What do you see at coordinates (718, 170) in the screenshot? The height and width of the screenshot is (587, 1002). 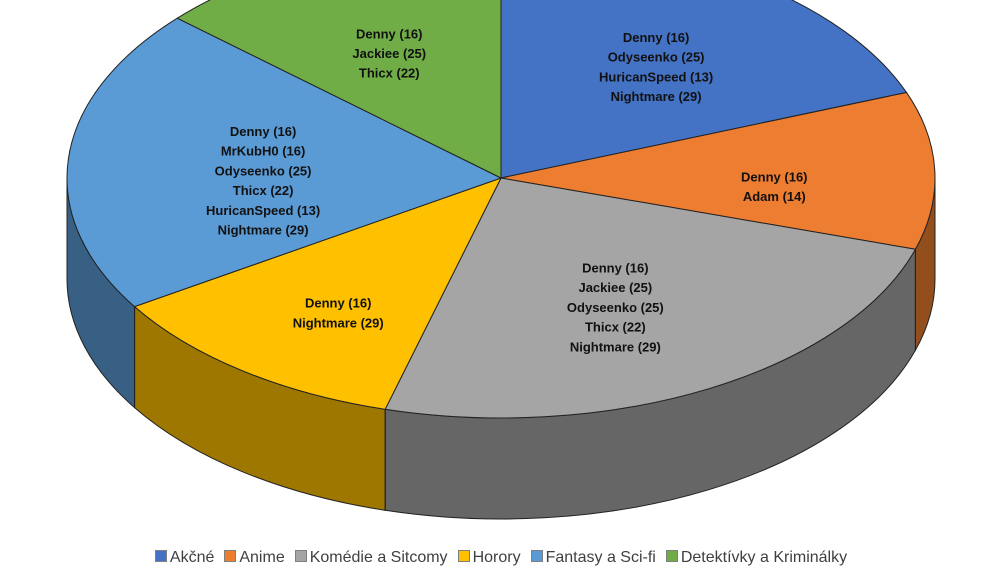 I see `pie-slice-anime` at bounding box center [718, 170].